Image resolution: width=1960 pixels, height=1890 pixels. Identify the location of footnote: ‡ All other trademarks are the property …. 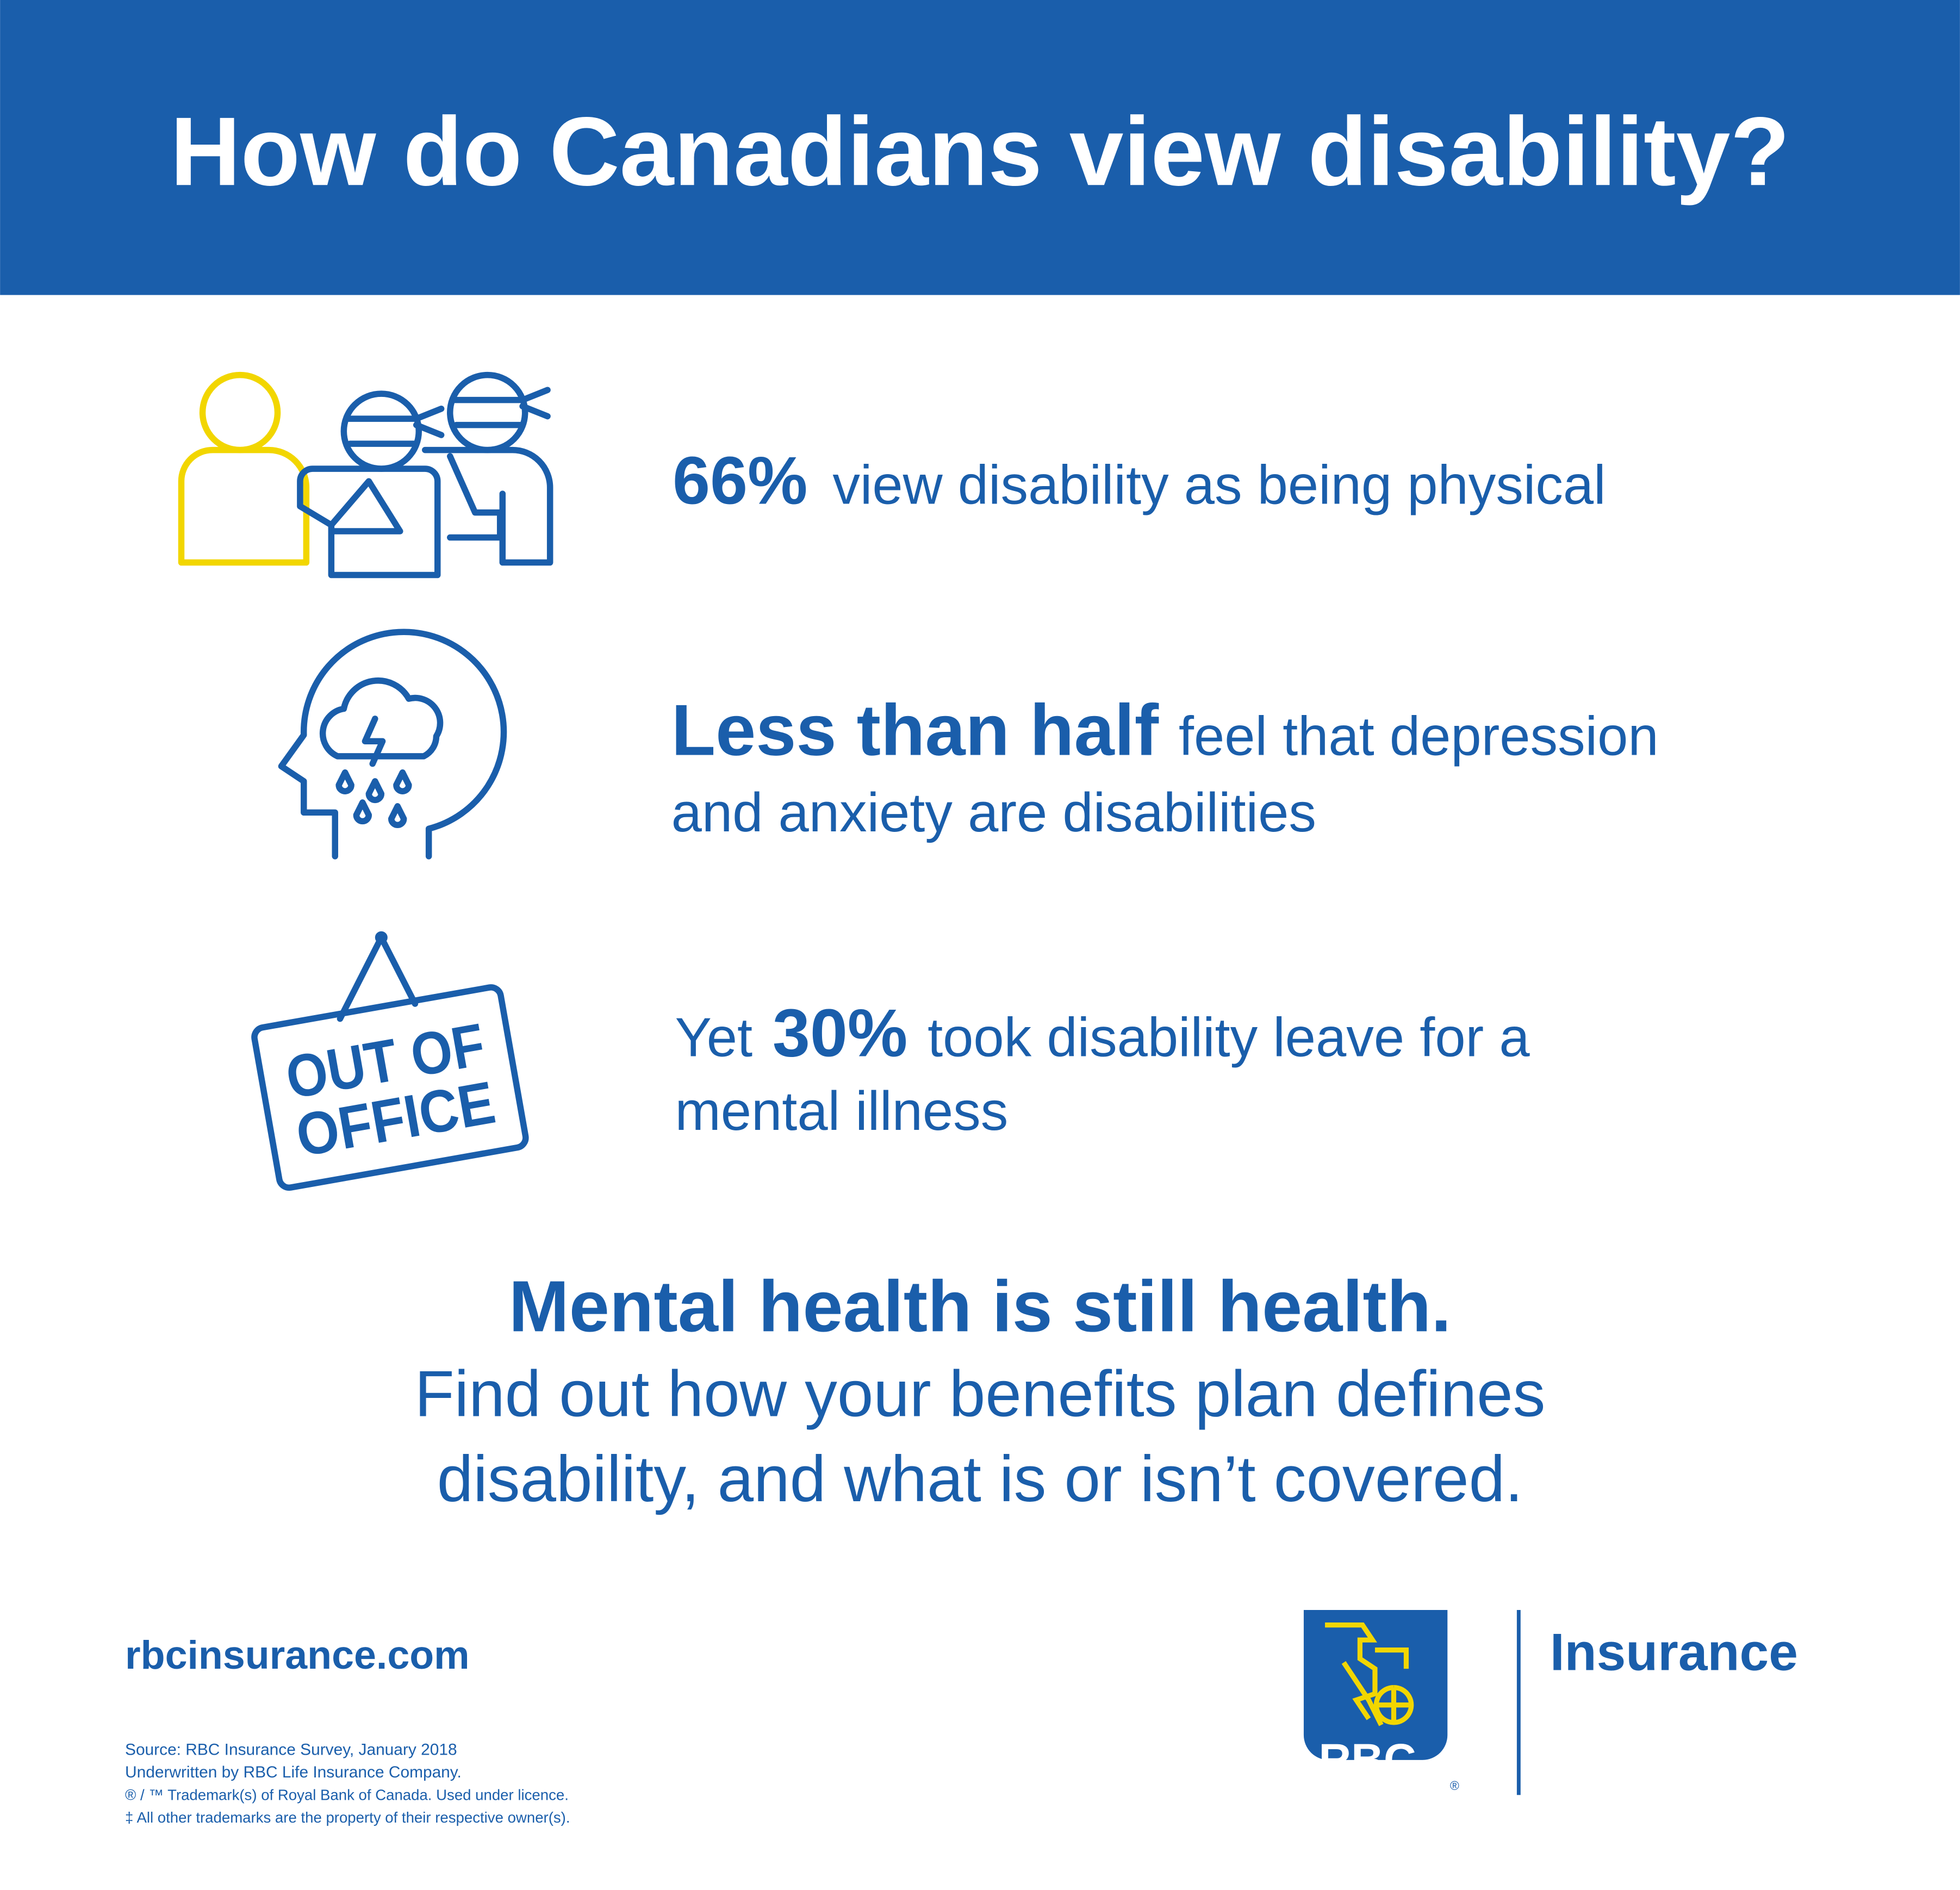
(347, 1817).